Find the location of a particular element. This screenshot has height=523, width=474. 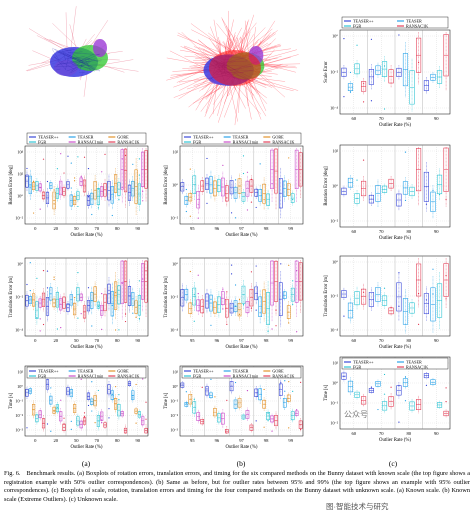

x-tick-label: 50 is located at coordinates (76, 440).